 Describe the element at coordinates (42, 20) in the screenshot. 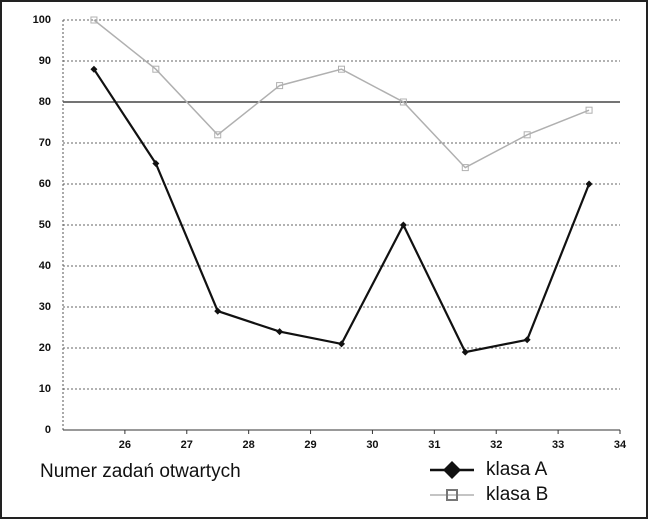

I see `y-tick-label: 100` at that location.